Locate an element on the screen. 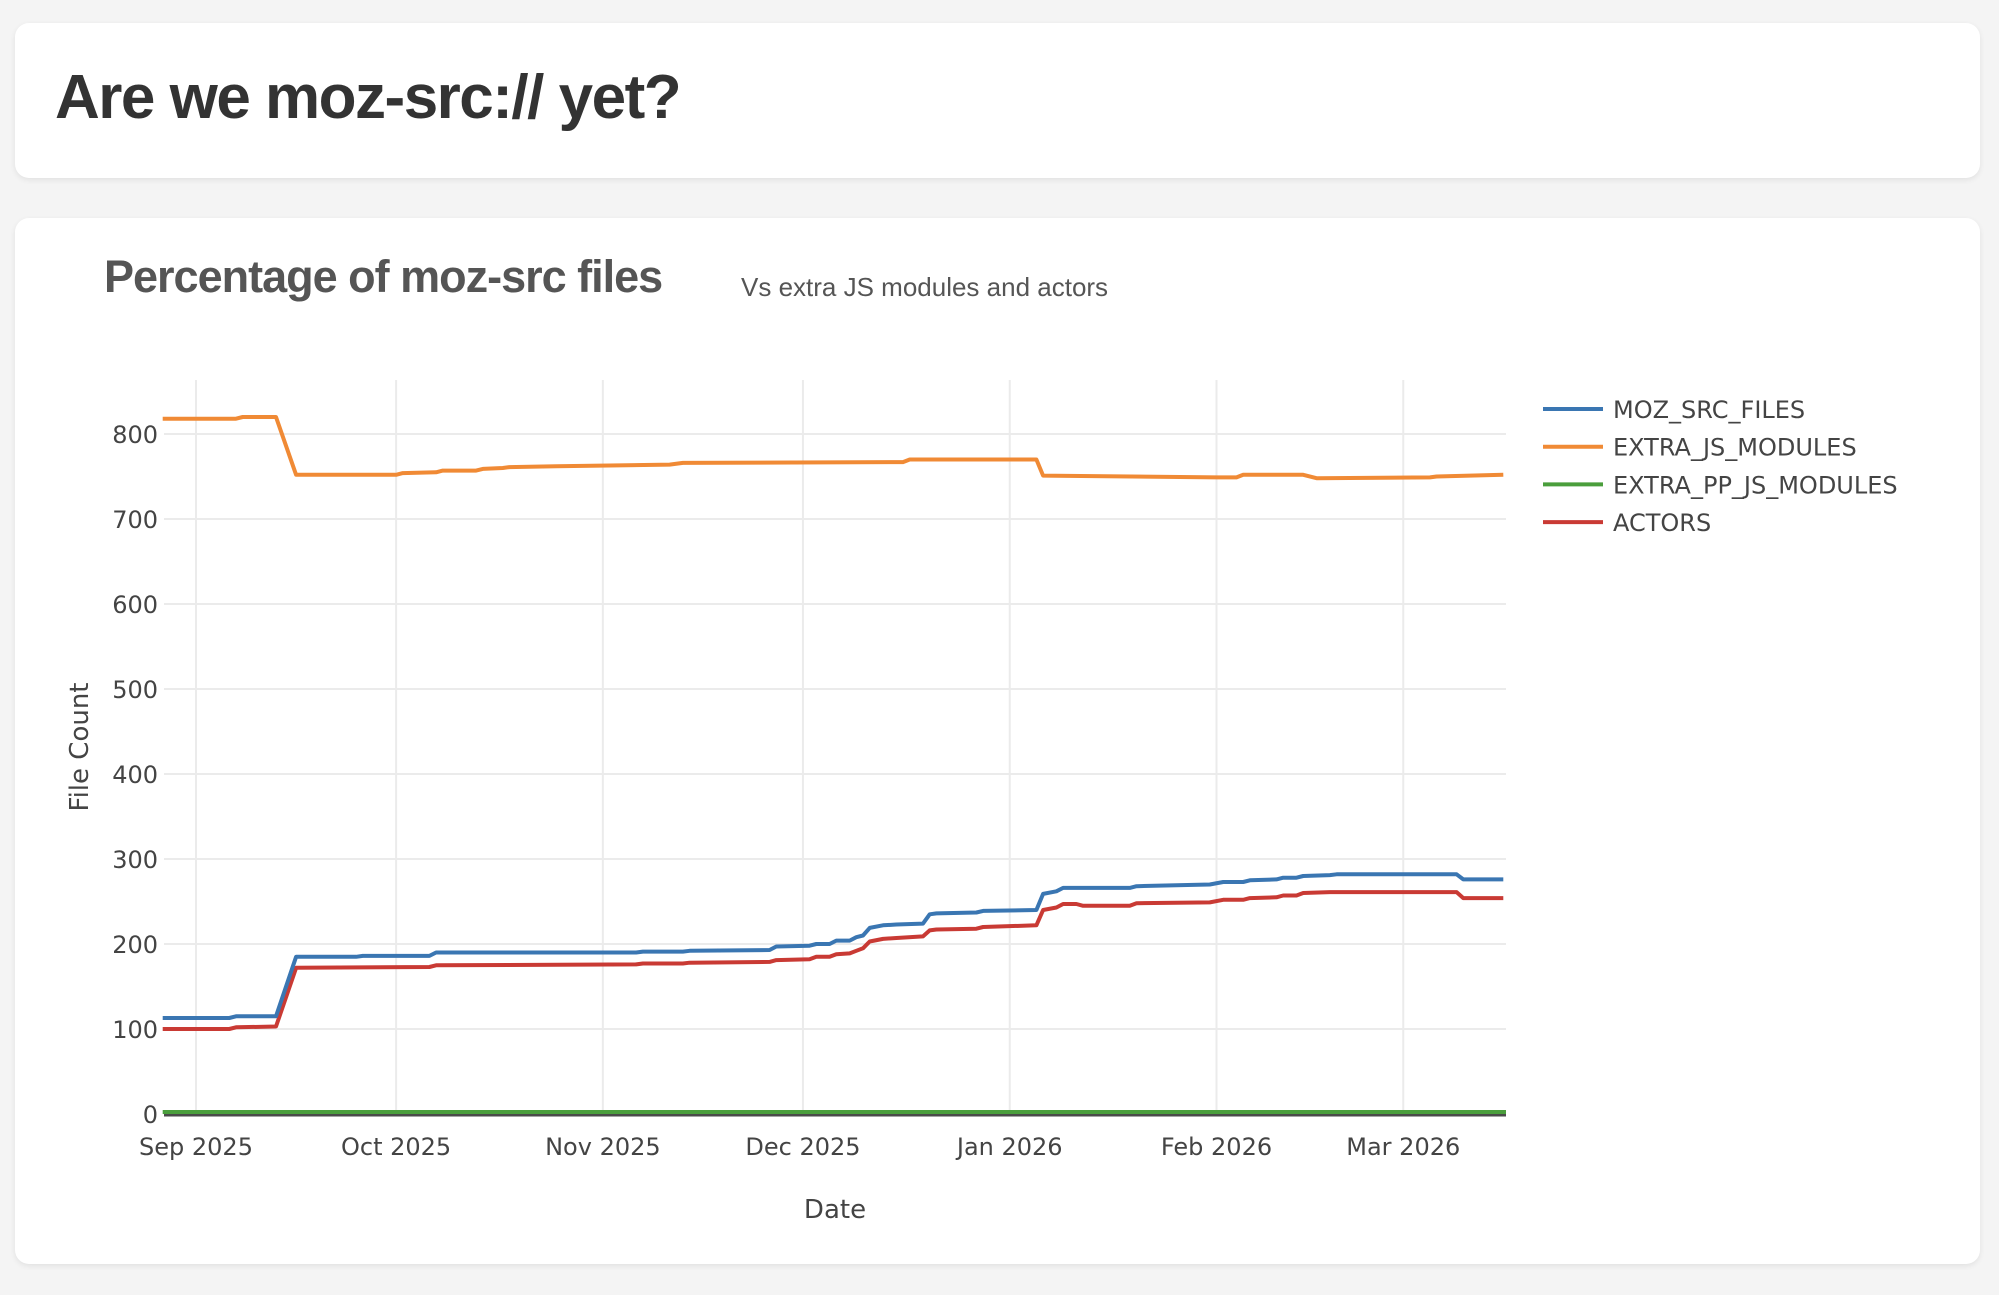 This screenshot has height=1295, width=1999. legend-label: MOZ_SRC_FILES is located at coordinates (1709, 410).